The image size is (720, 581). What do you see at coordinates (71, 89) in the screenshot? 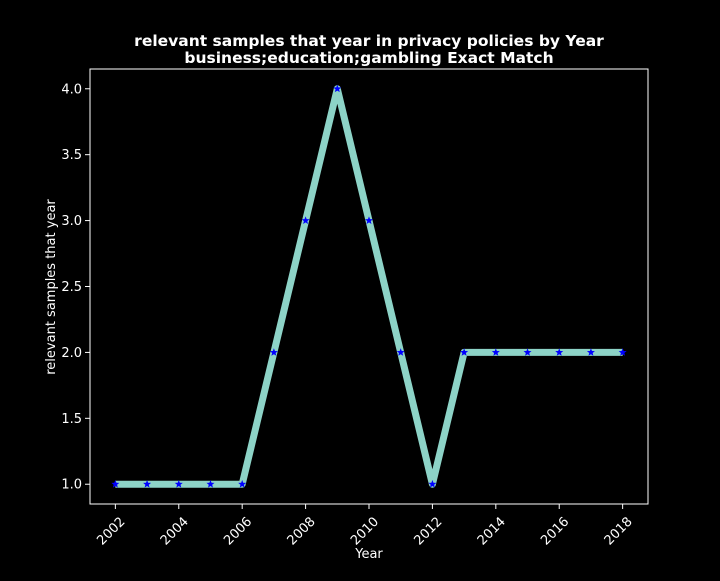
I see `y-tick-label: 4.0` at bounding box center [71, 89].